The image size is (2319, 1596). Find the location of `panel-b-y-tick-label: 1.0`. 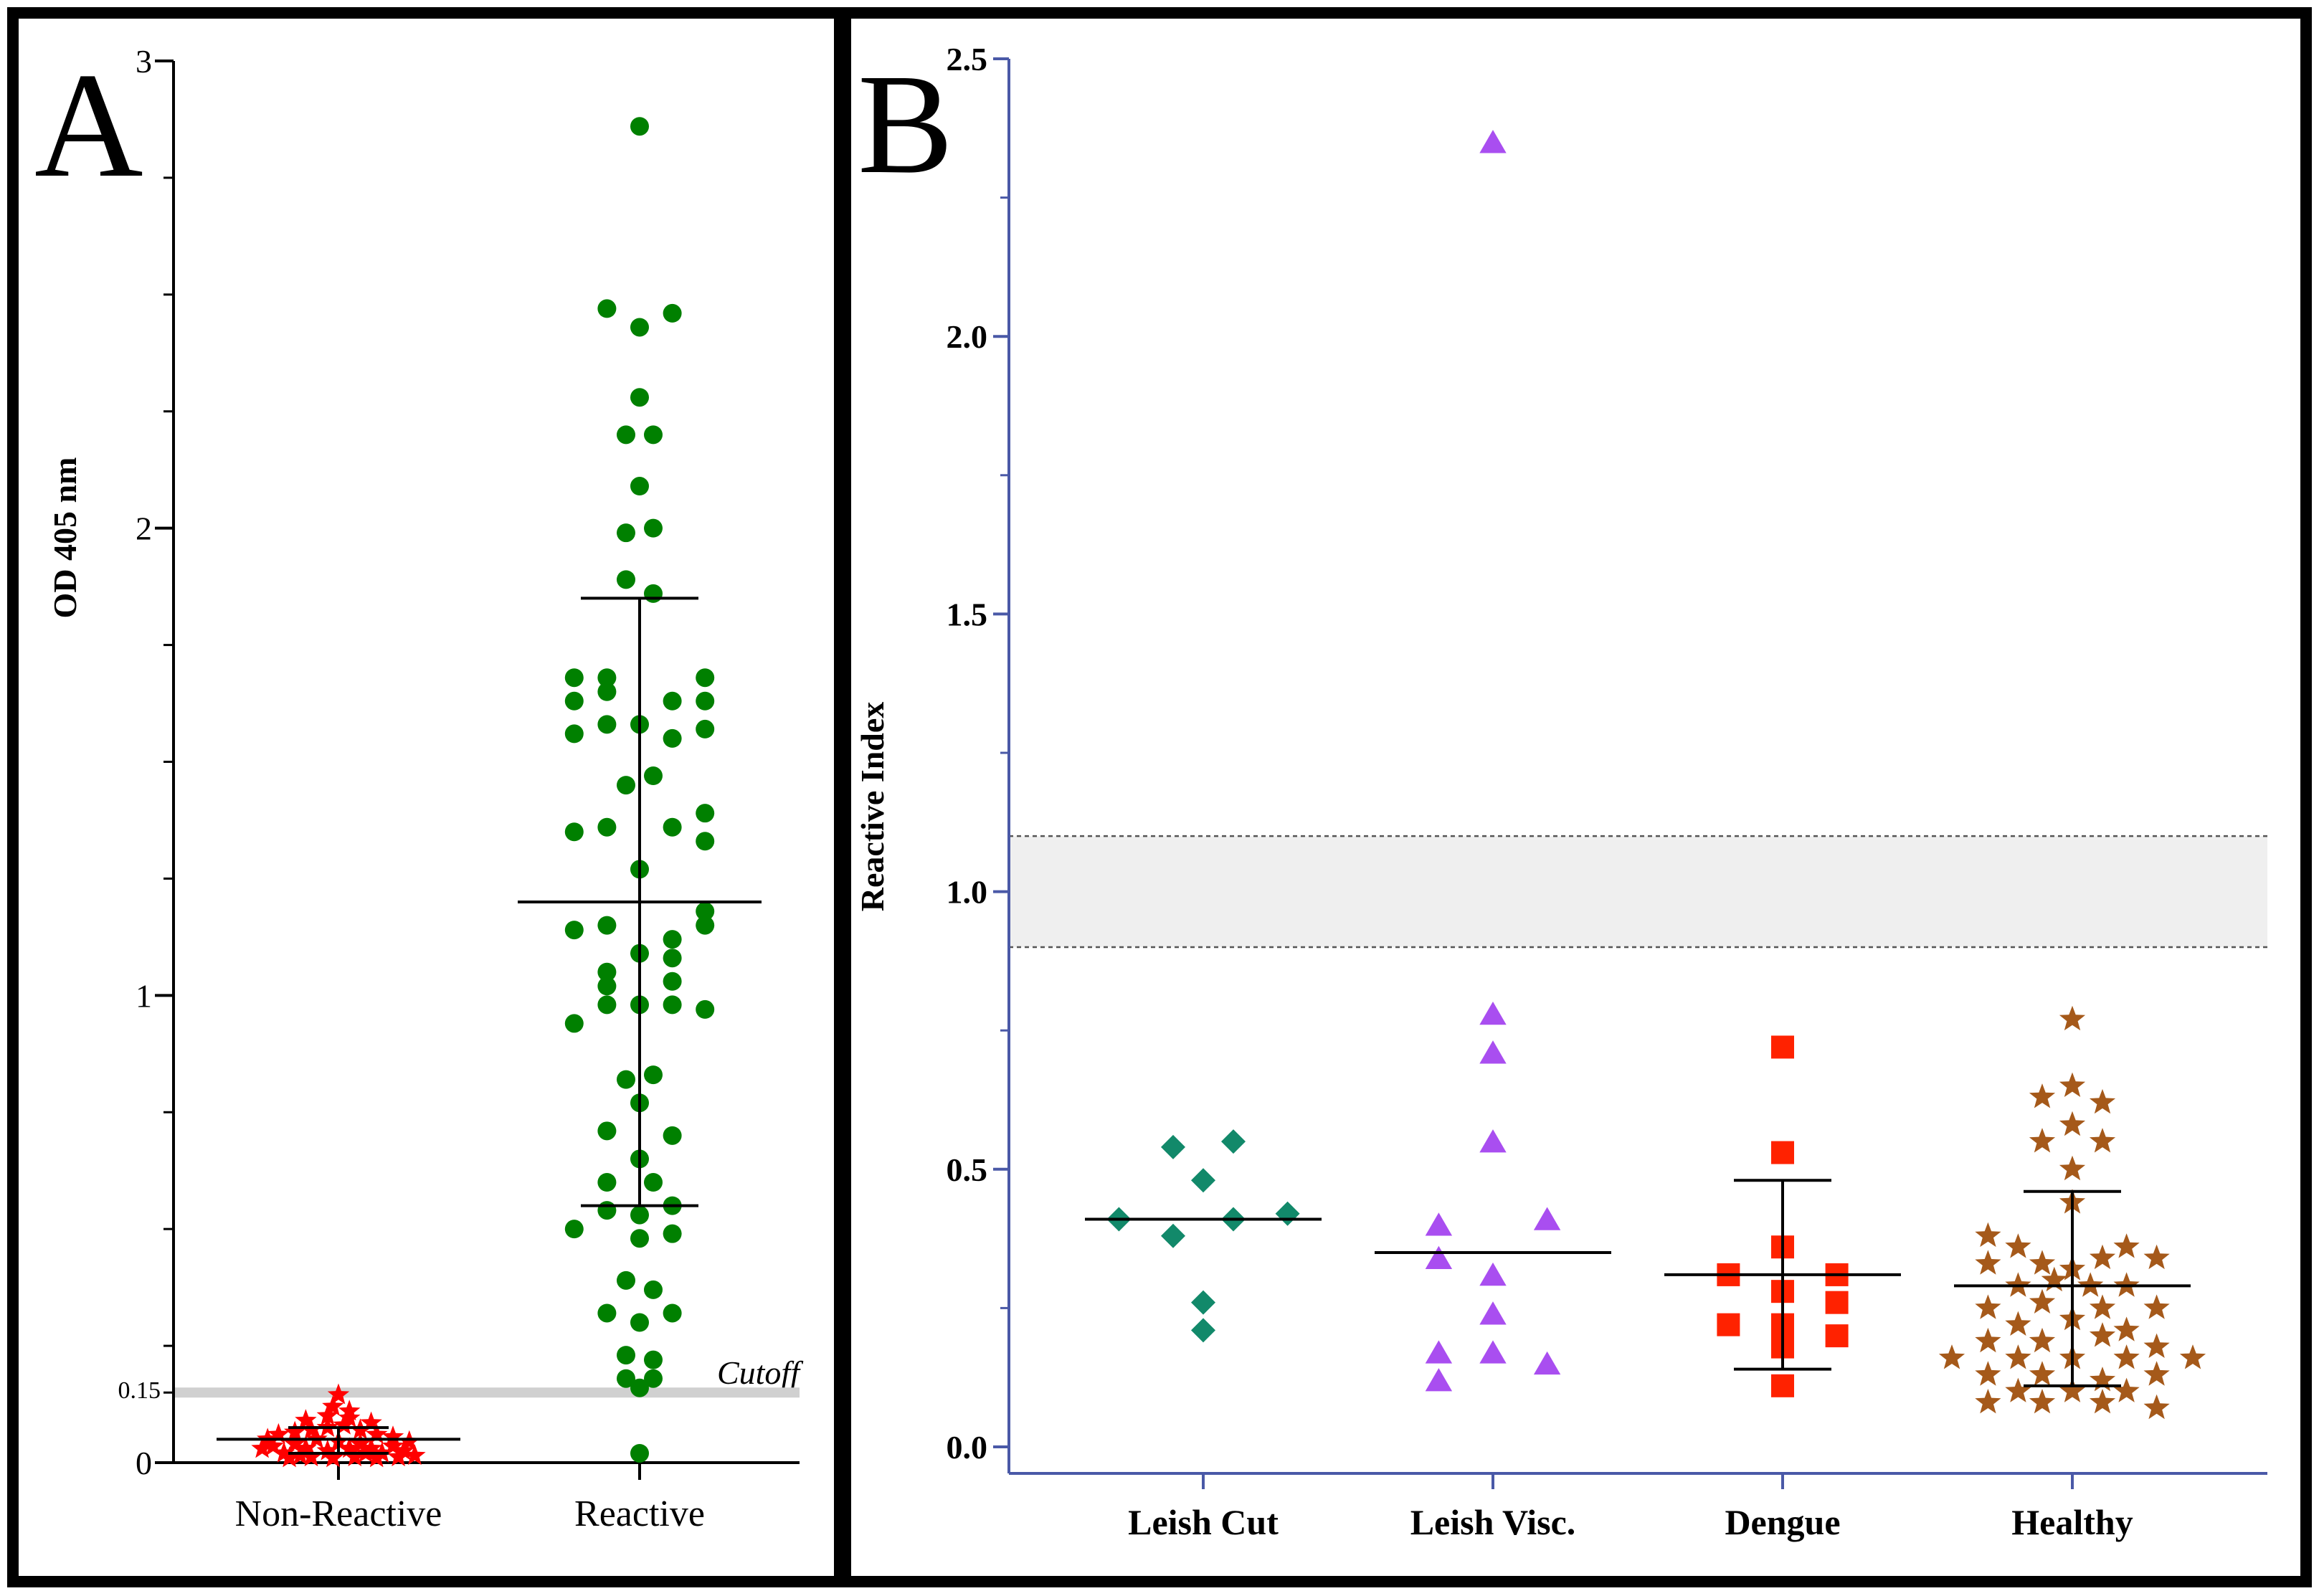

panel-b-y-tick-label: 1.0 is located at coordinates (967, 892).